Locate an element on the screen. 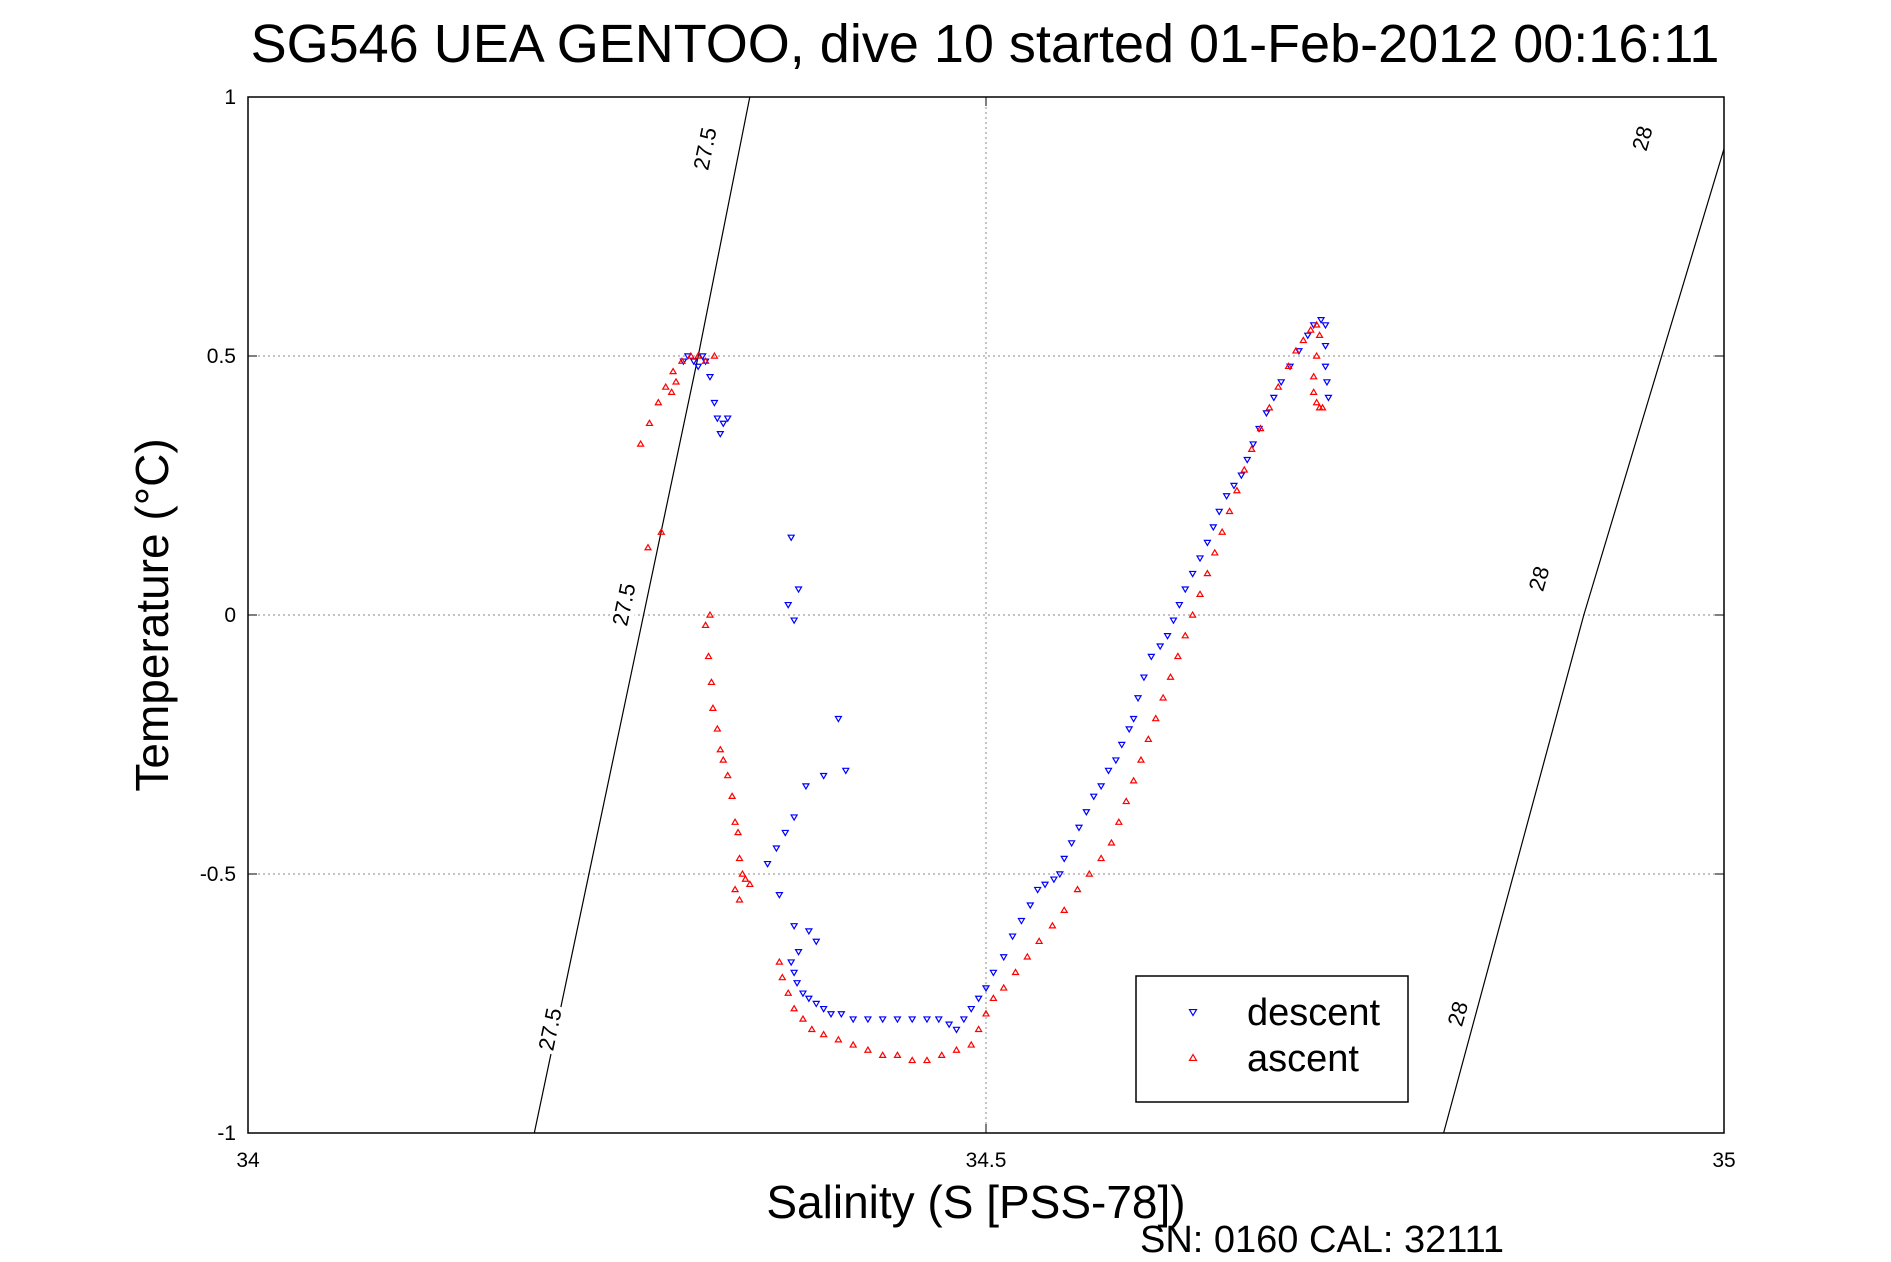 The image size is (1891, 1262). ascent-legend-label: ascent is located at coordinates (1303, 1059).